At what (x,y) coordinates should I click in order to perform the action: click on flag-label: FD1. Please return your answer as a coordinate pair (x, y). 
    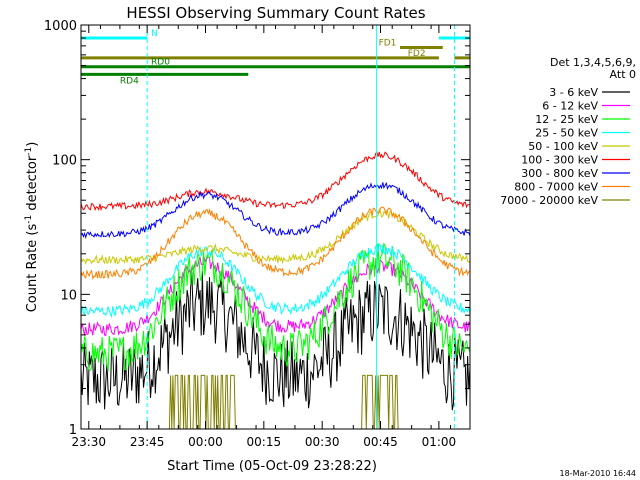
    Looking at the image, I should click on (388, 44).